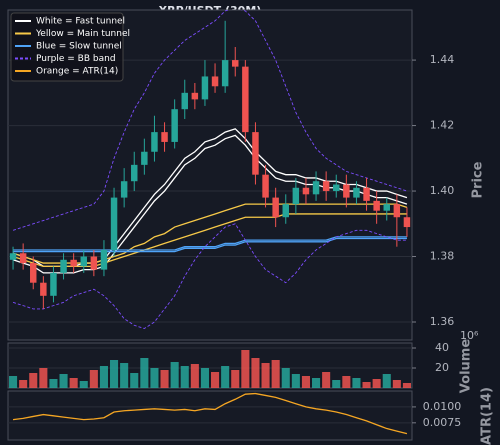 The height and width of the screenshot is (445, 500). I want to click on y-tick-label: 1.42, so click(442, 125).